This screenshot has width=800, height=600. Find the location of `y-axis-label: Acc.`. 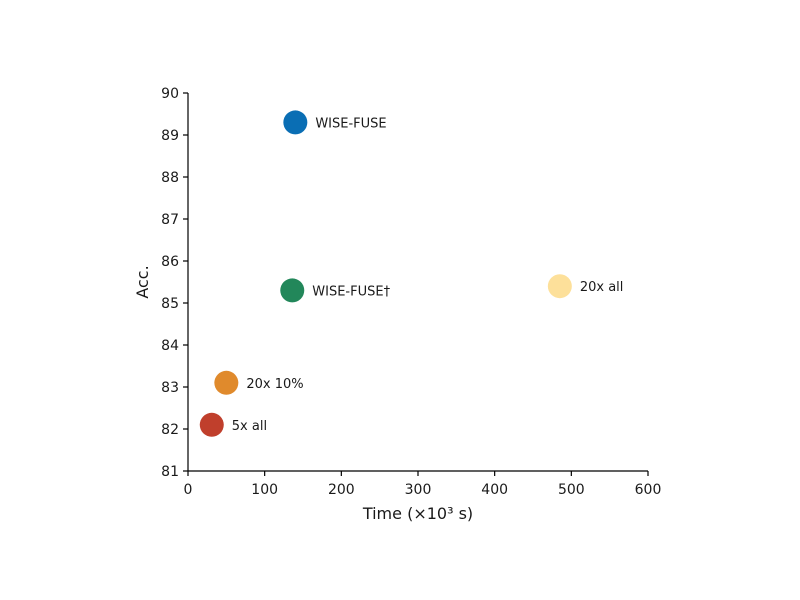

y-axis-label: Acc. is located at coordinates (142, 281).